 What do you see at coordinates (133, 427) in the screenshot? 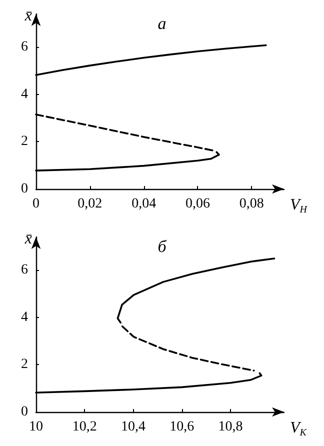
I see `x-tick-label: 10,4` at bounding box center [133, 427].